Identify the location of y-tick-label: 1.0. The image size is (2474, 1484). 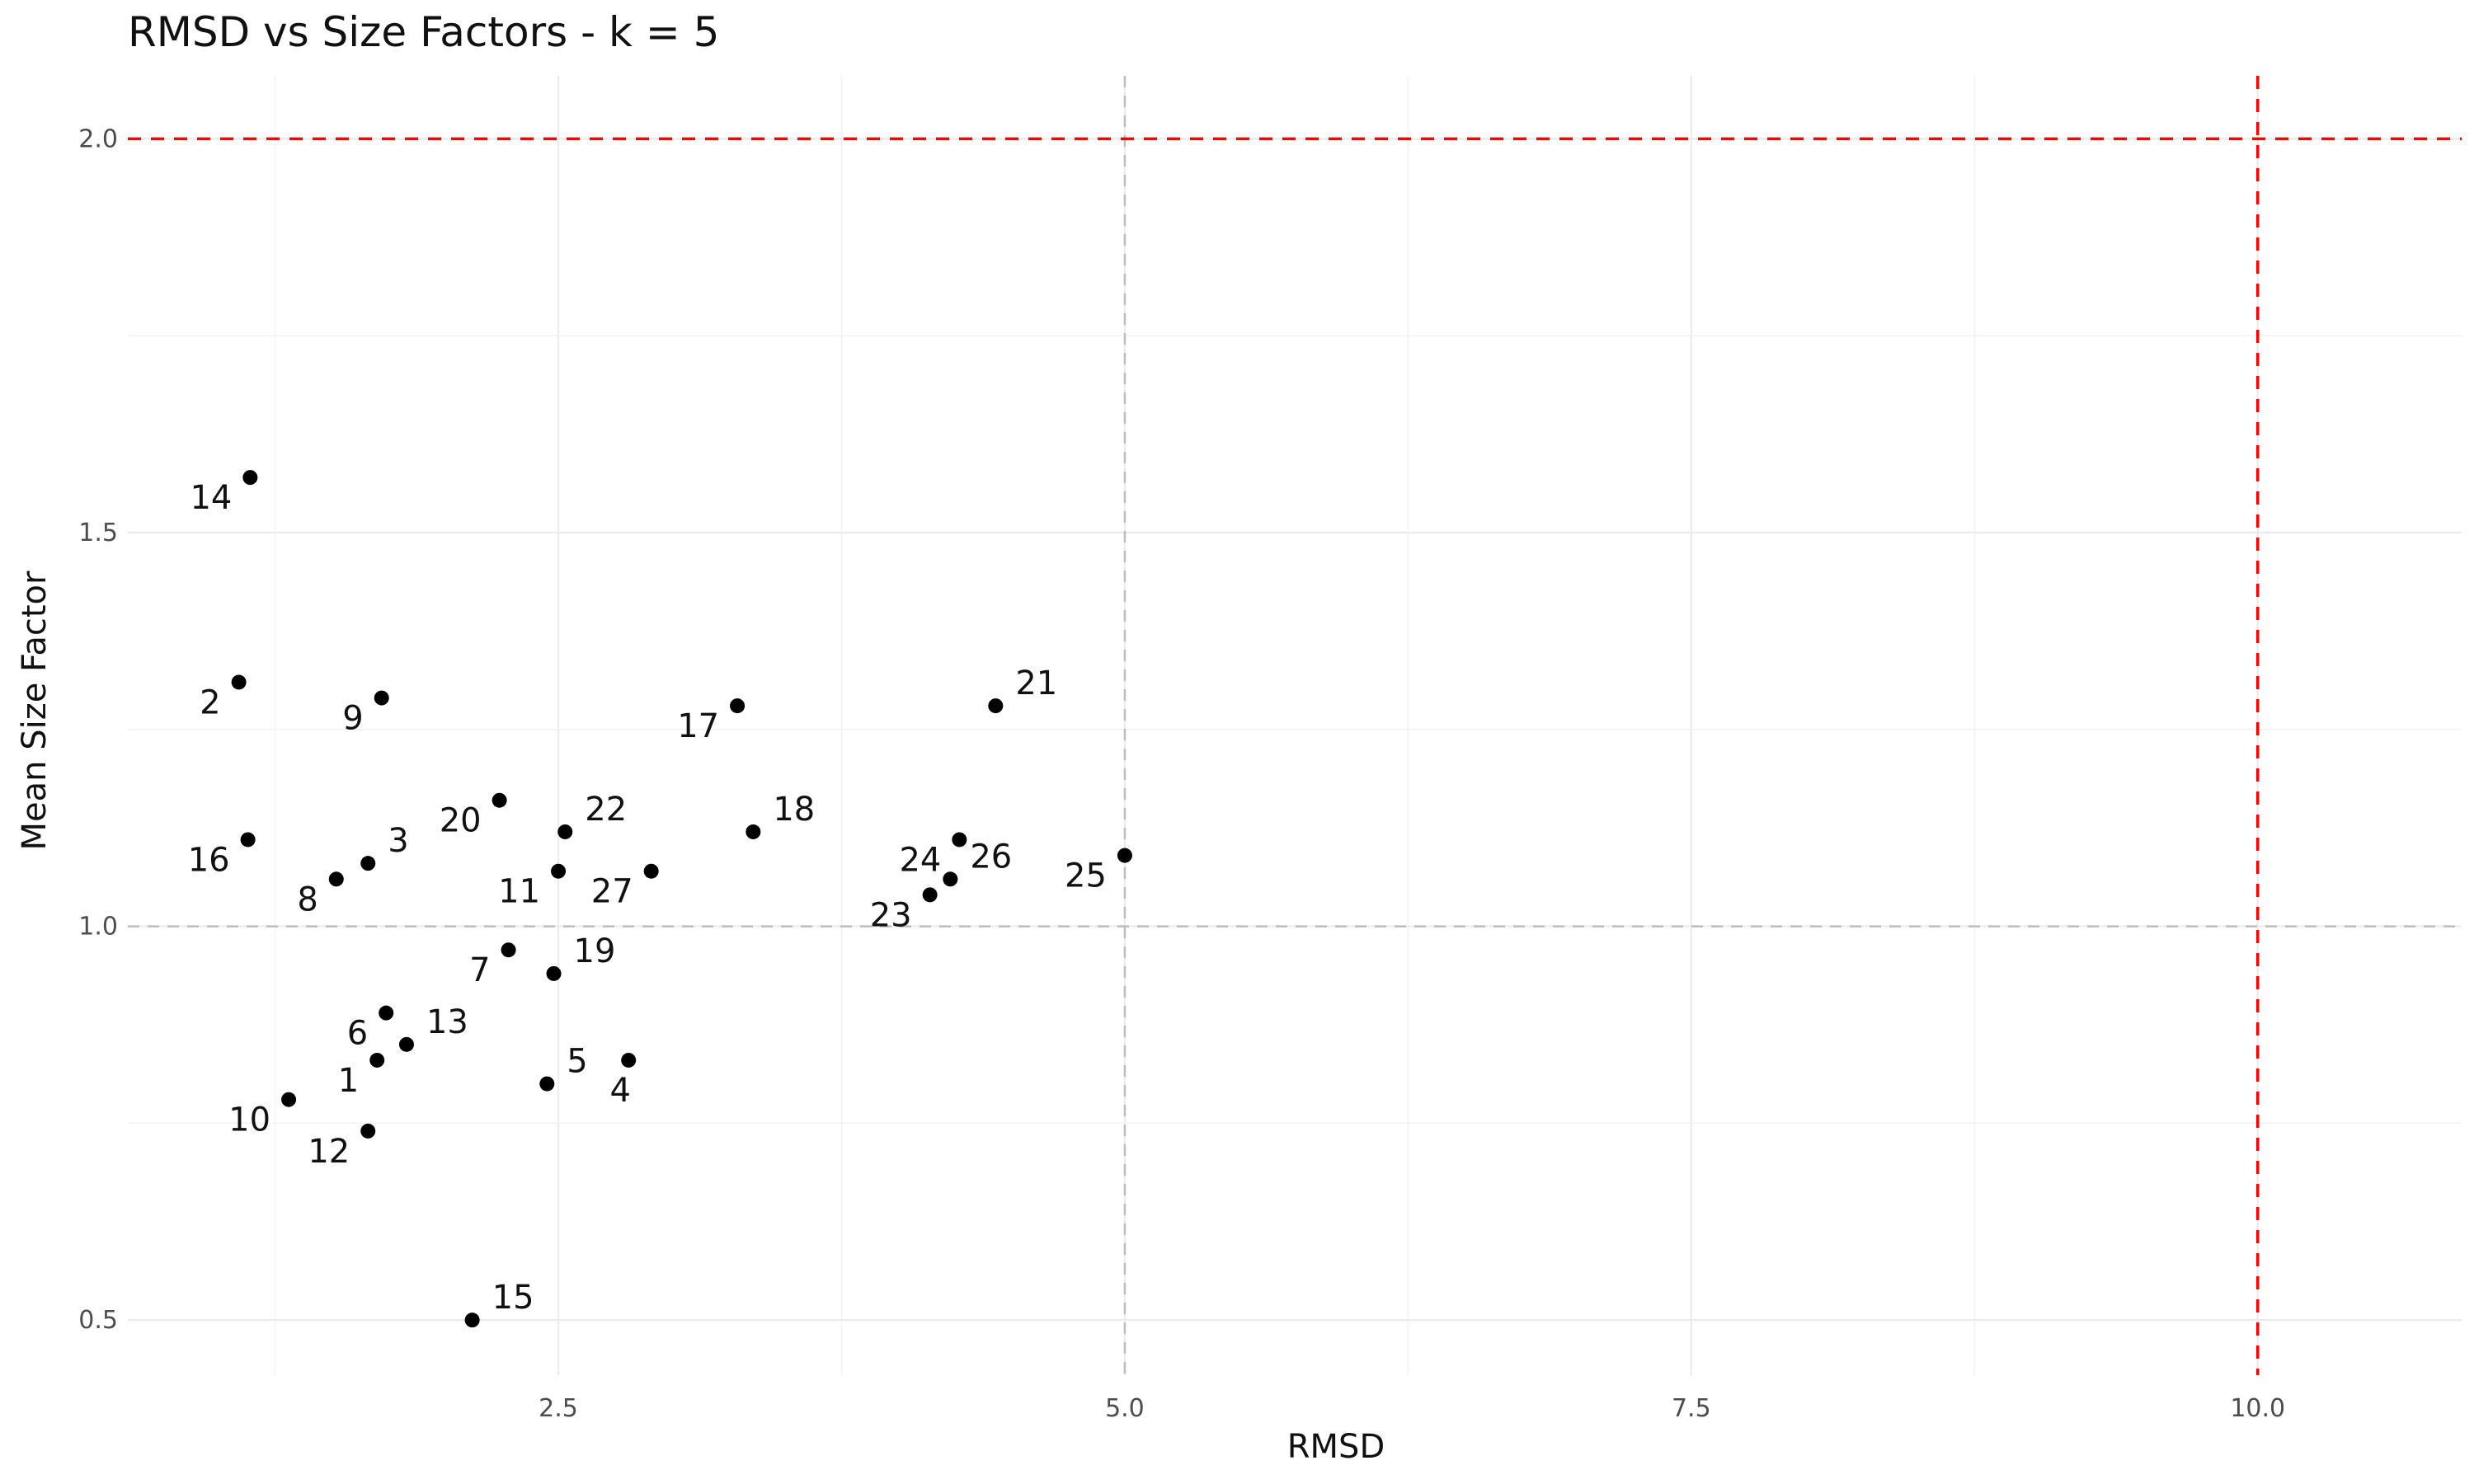
(98, 927).